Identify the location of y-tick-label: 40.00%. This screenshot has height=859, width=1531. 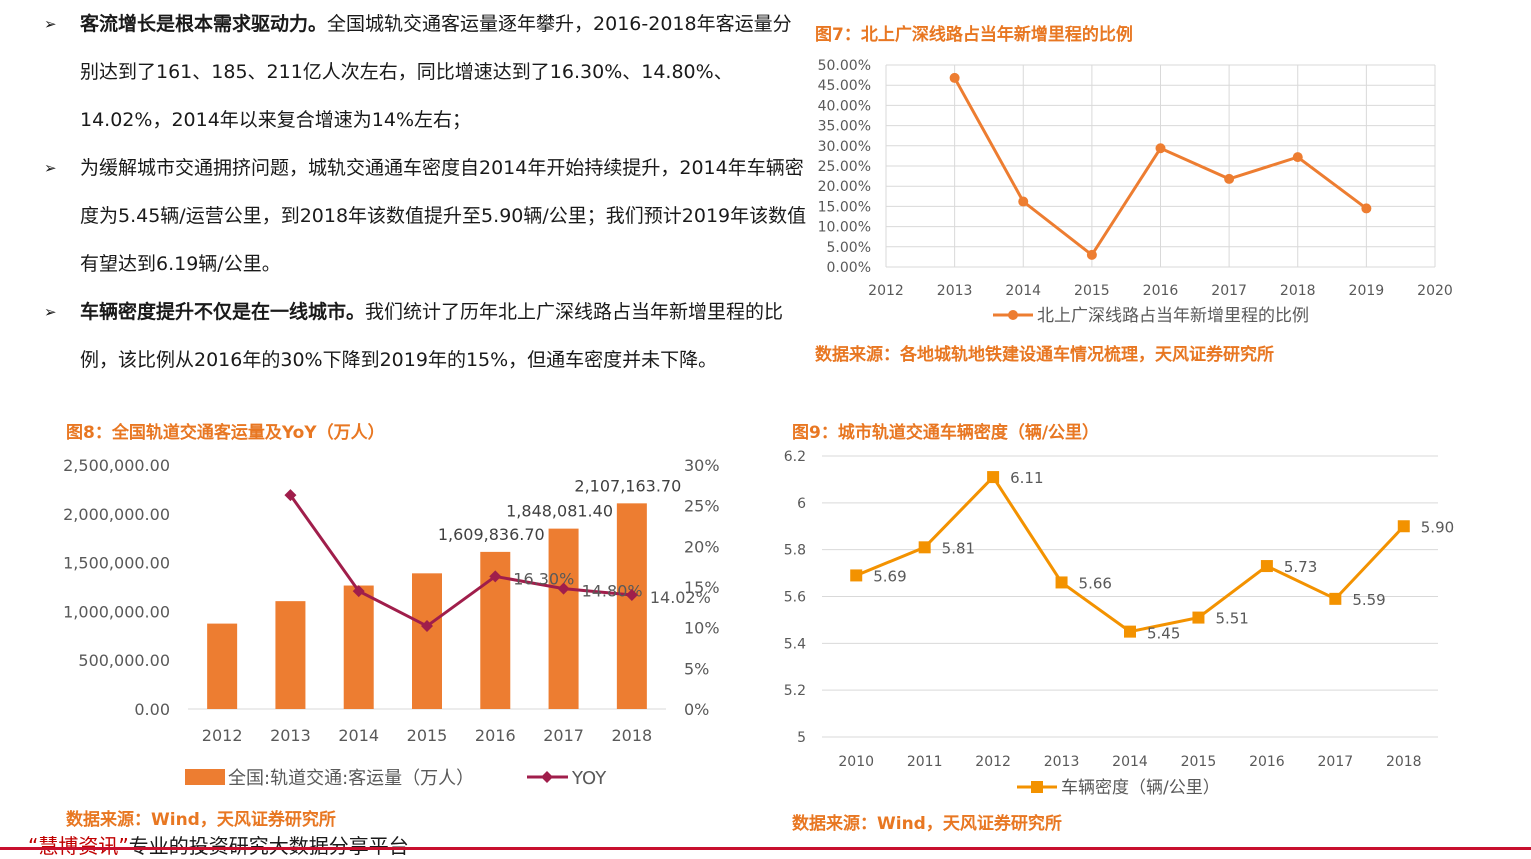
(844, 106).